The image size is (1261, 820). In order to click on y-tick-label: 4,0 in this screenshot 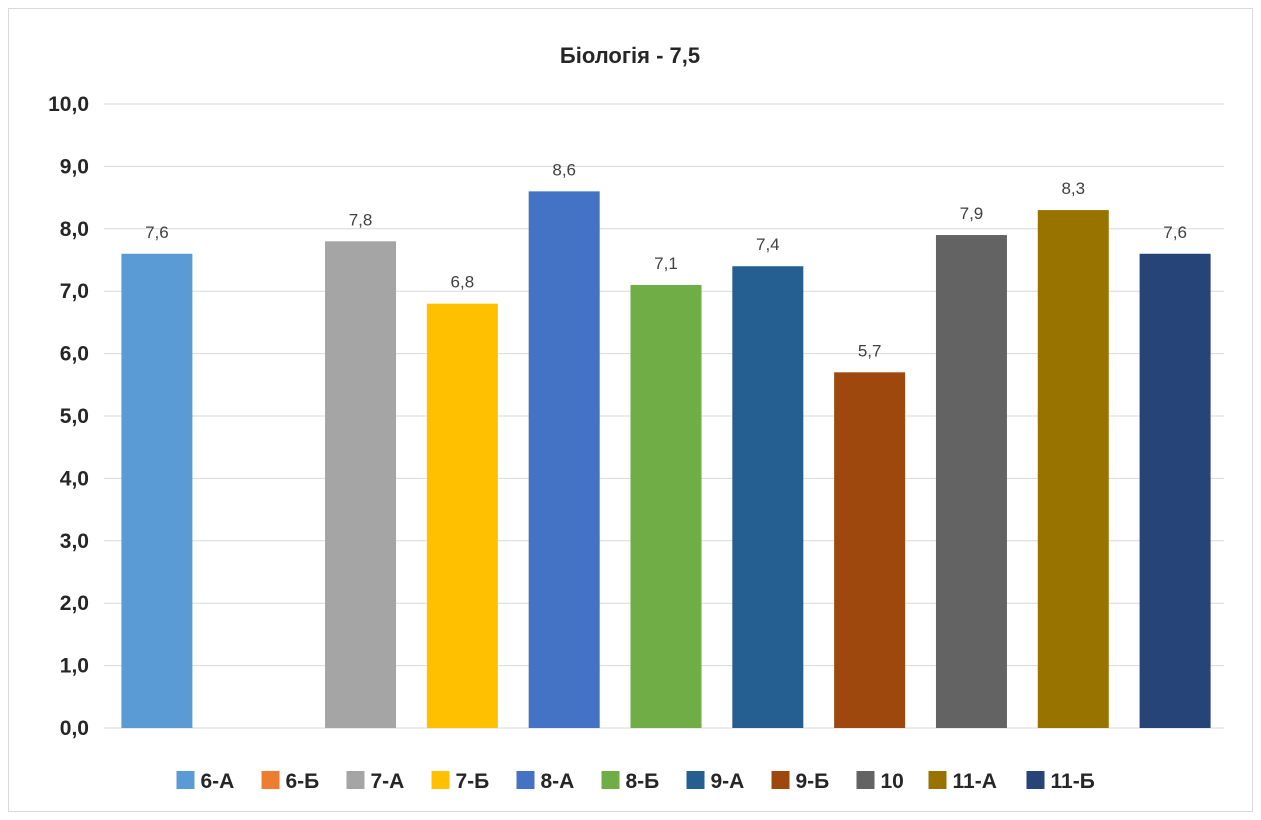, I will do `click(74, 478)`.